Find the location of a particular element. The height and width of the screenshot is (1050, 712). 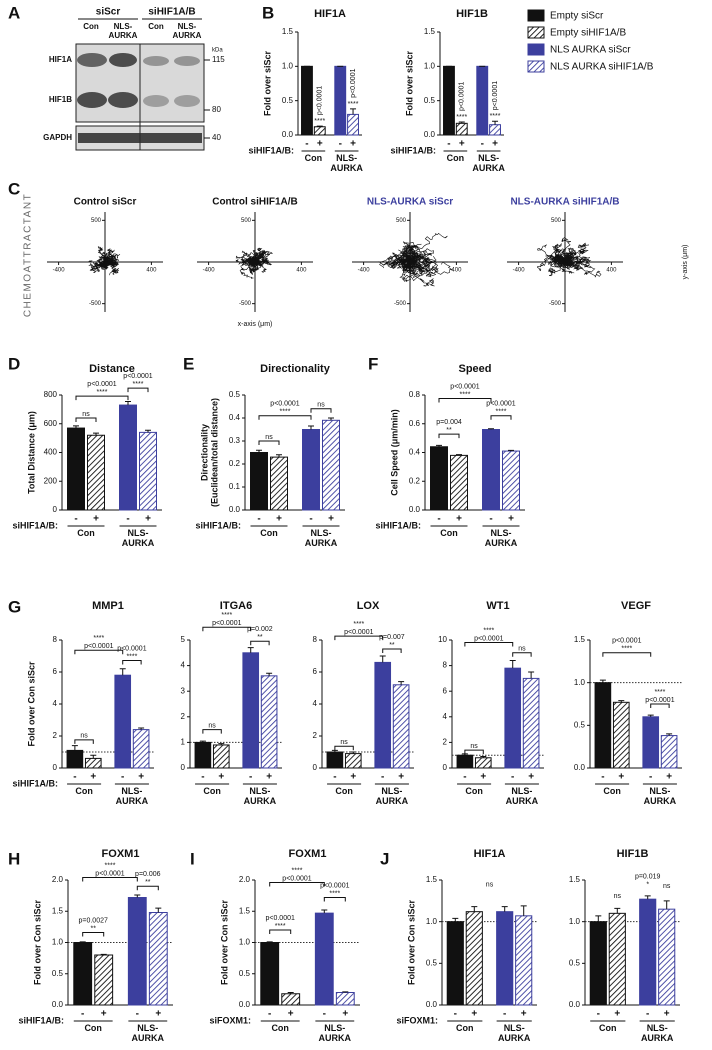

annotation: p=0.007 is located at coordinates (392, 637).